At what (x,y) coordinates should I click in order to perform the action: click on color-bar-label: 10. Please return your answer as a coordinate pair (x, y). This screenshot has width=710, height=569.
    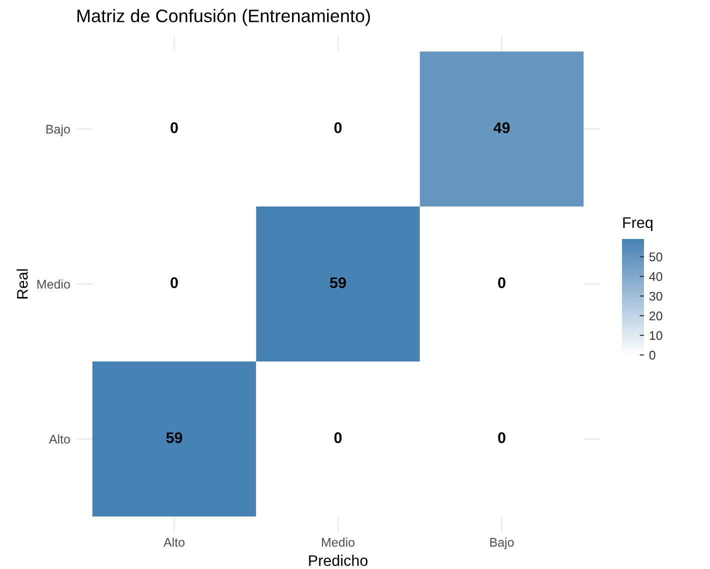
    Looking at the image, I should click on (656, 335).